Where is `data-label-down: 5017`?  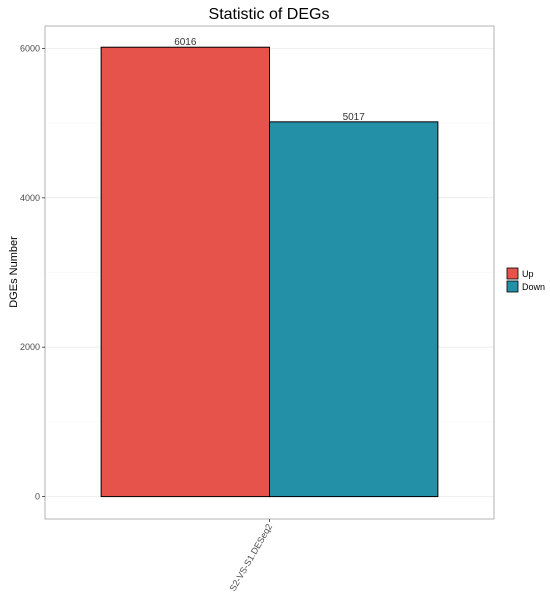 data-label-down: 5017 is located at coordinates (354, 117).